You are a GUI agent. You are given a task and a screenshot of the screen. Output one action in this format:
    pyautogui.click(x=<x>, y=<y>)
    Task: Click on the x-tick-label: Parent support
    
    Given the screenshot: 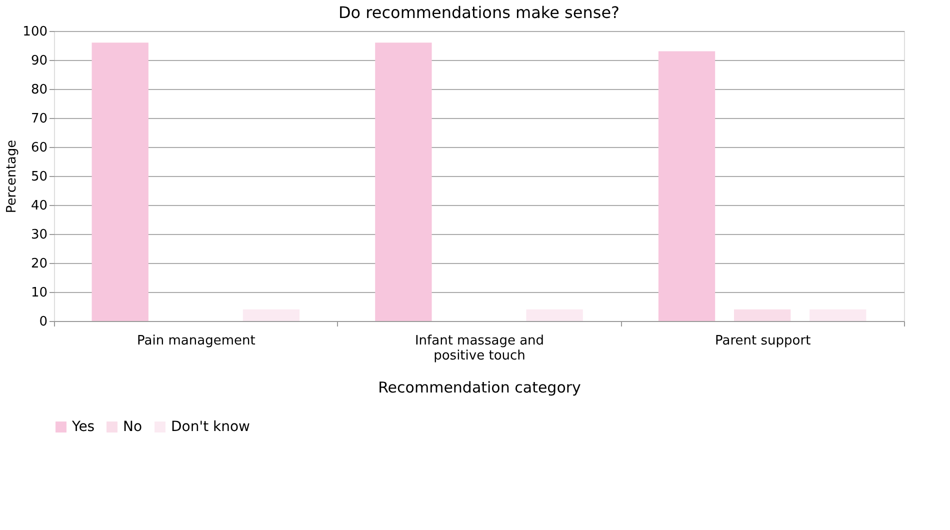 What is the action you would take?
    pyautogui.click(x=762, y=341)
    